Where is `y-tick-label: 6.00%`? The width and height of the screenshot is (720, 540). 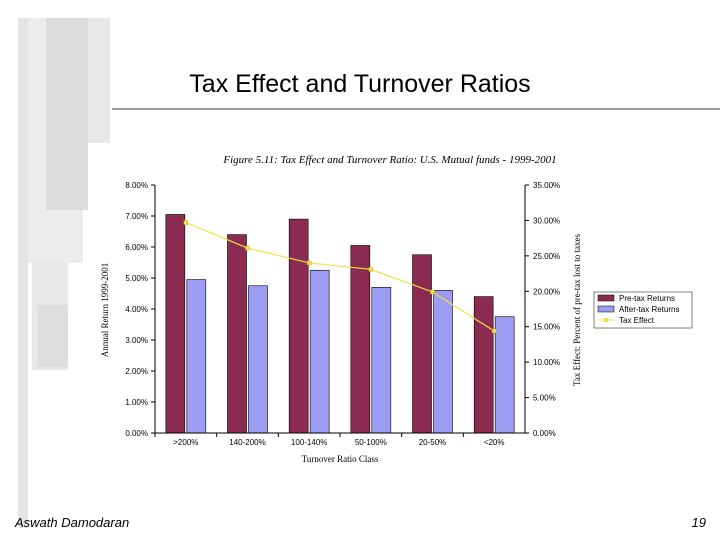
y-tick-label: 6.00% is located at coordinates (136, 247).